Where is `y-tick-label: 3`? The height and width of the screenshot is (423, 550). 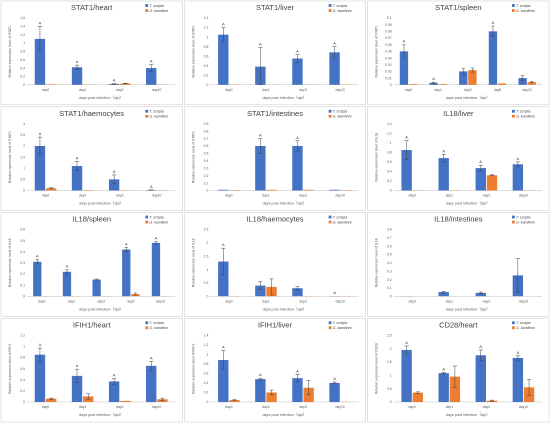 y-tick-label: 3 is located at coordinates (24, 124).